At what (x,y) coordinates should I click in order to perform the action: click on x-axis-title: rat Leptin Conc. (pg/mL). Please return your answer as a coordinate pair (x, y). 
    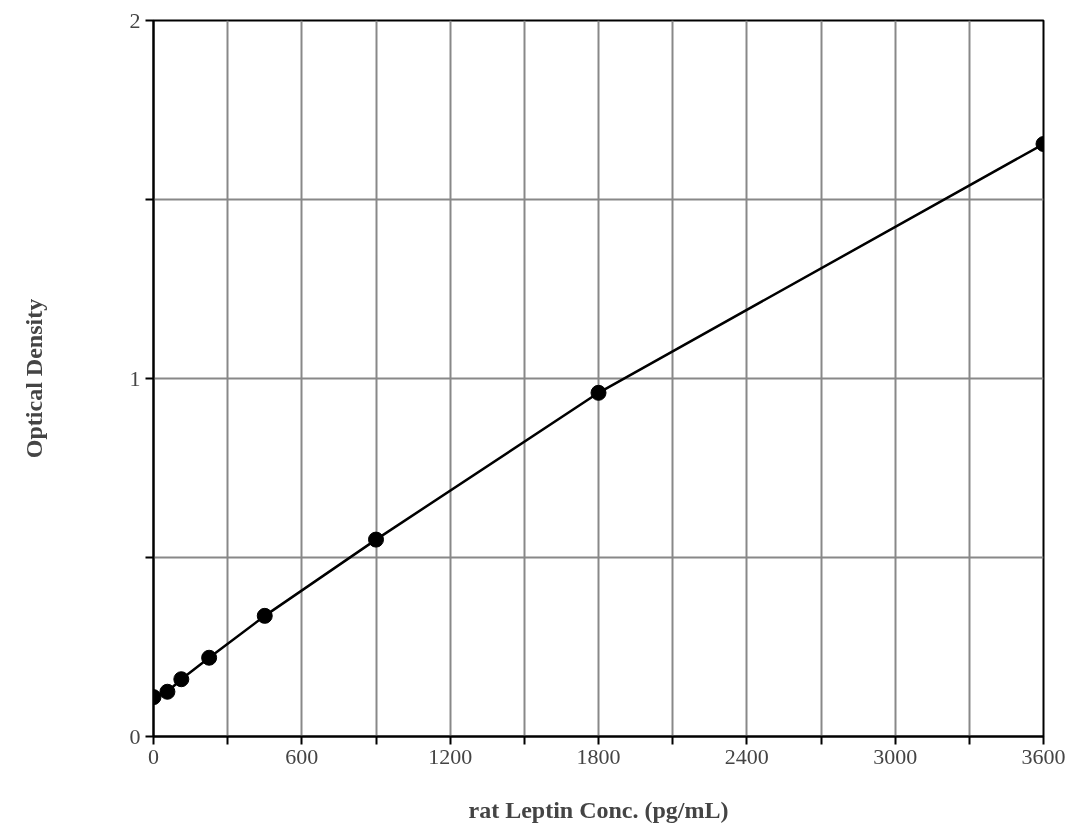
    Looking at the image, I should click on (598, 809).